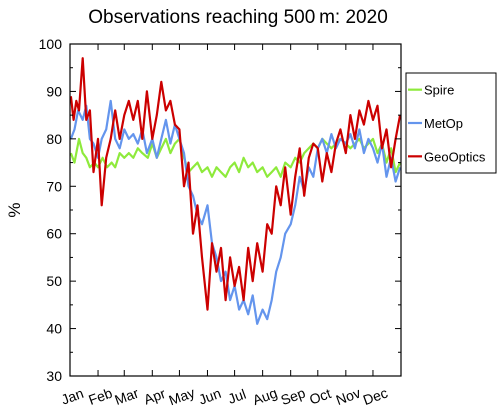 Image resolution: width=500 pixels, height=418 pixels. Describe the element at coordinates (182, 396) in the screenshot. I see `x-tick-label-4: May` at that location.